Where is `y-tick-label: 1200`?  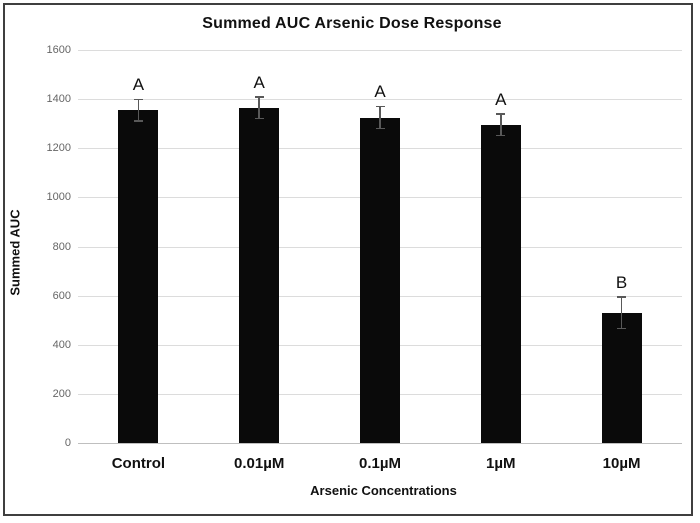 y-tick-label: 1200 is located at coordinates (58, 148).